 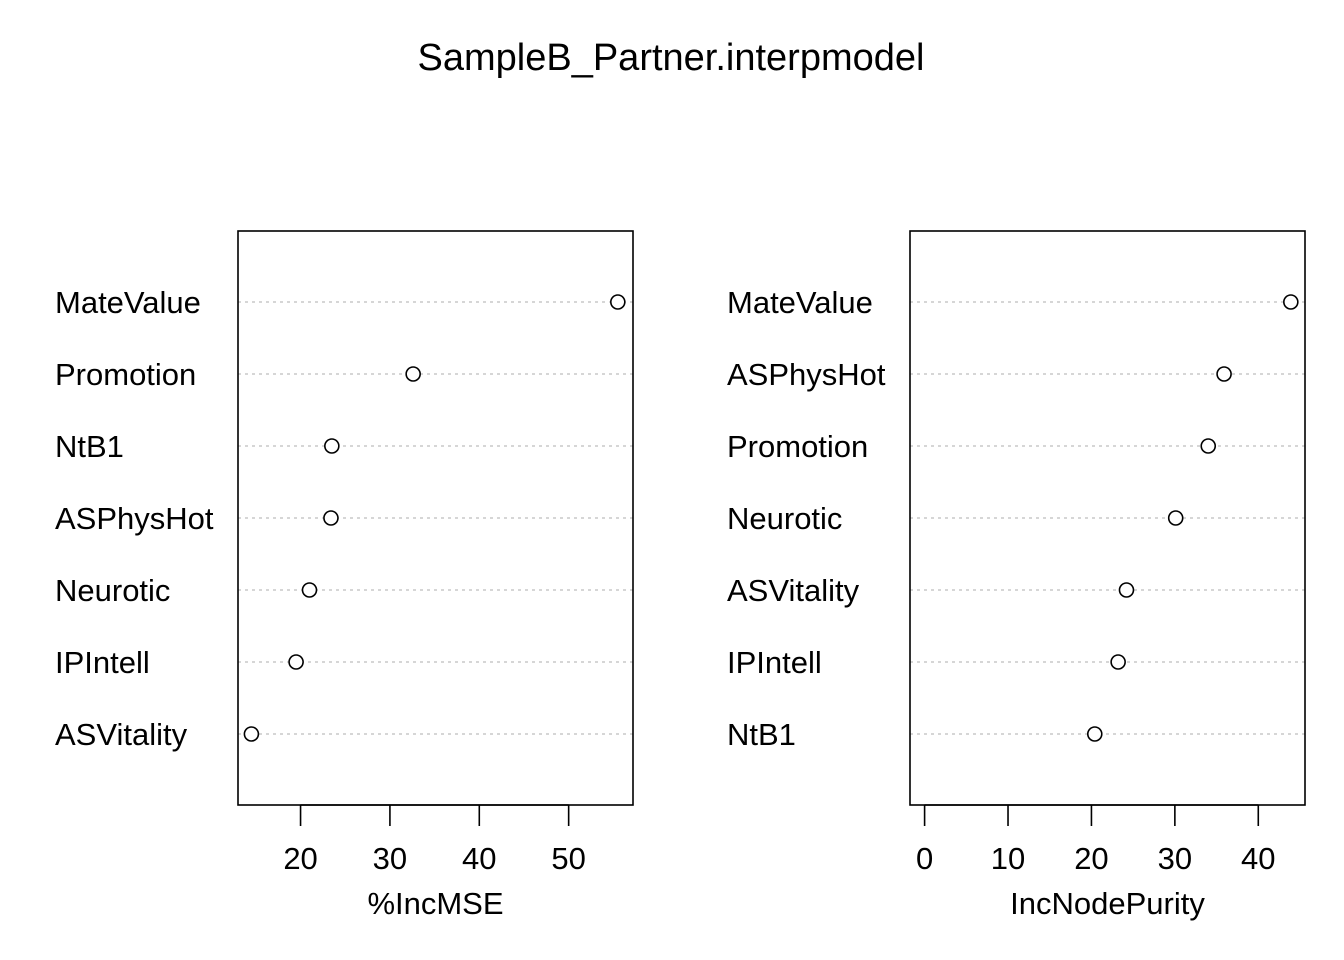 I want to click on chart-title: SampleB_Partner.interpmodel, so click(x=671, y=58).